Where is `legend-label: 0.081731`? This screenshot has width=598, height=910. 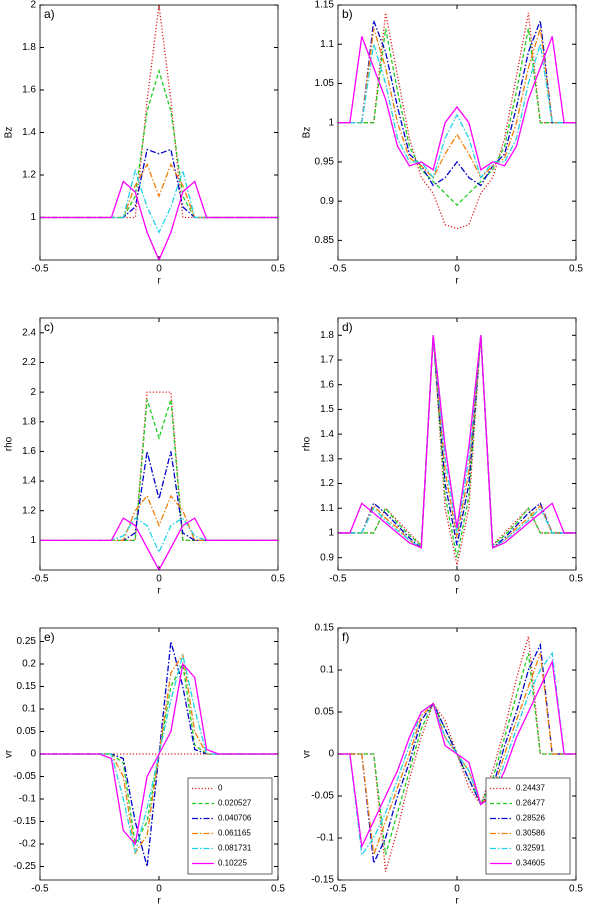 legend-label: 0.081731 is located at coordinates (235, 848).